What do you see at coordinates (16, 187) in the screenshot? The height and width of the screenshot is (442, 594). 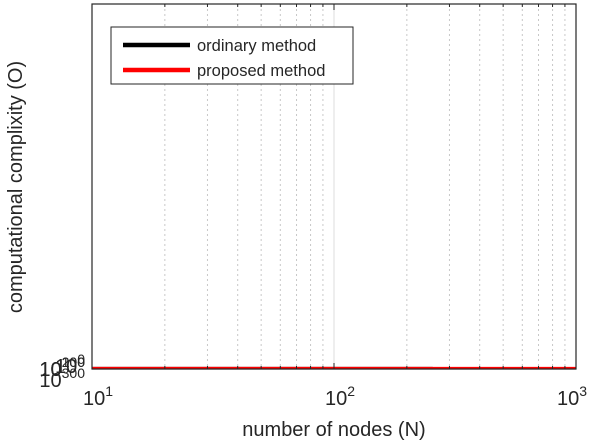 I see `y-axis-label: computational complixity (O)` at bounding box center [16, 187].